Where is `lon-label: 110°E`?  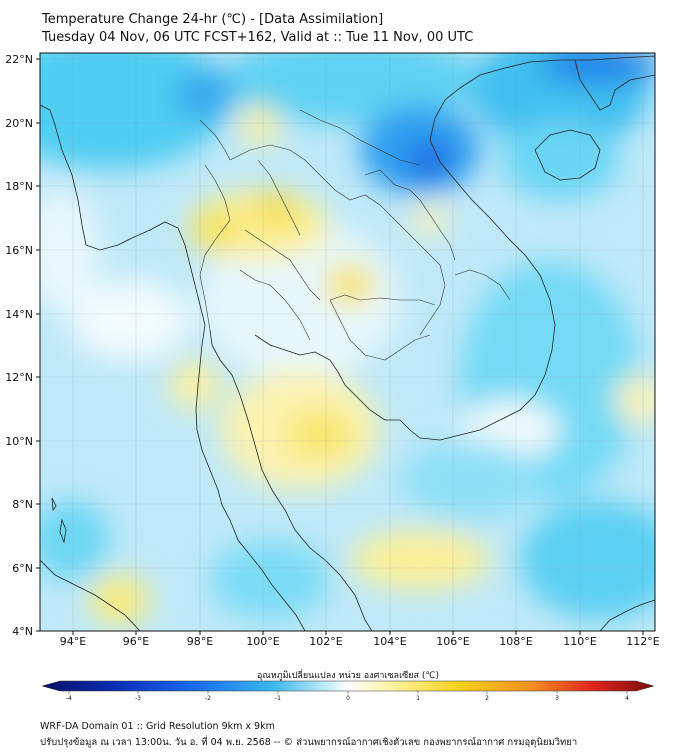
lon-label: 110°E is located at coordinates (579, 641).